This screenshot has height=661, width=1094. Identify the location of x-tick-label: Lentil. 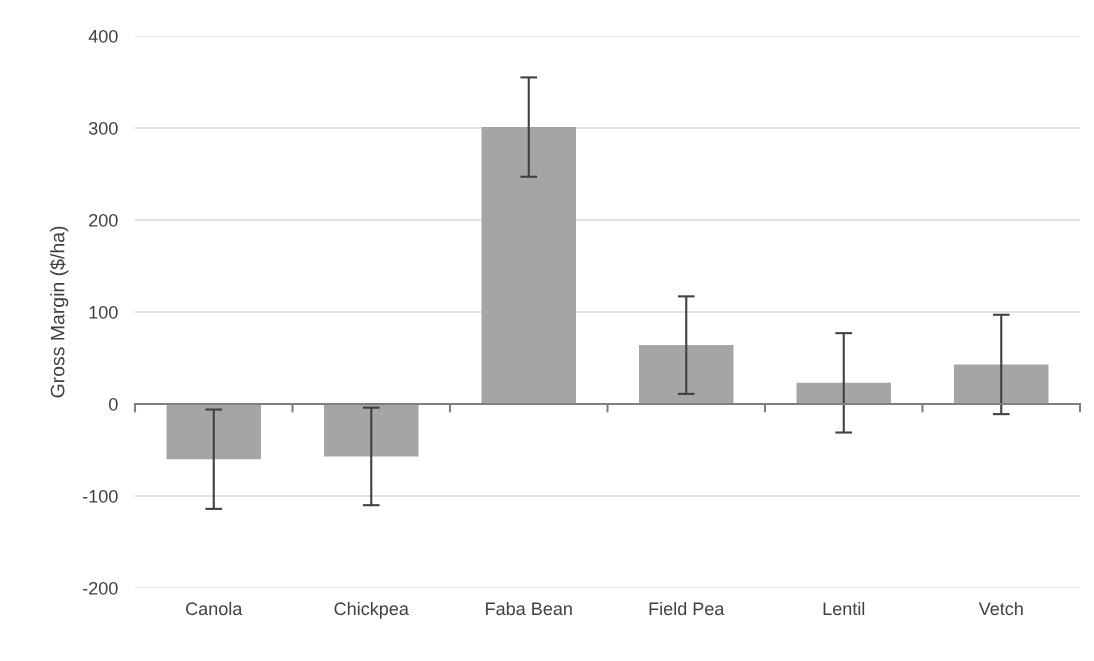
(844, 608).